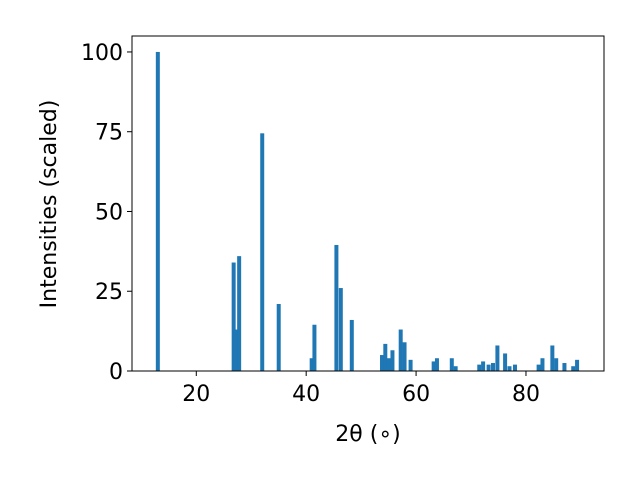  Describe the element at coordinates (109, 292) in the screenshot. I see `y-tick-label: 25` at that location.